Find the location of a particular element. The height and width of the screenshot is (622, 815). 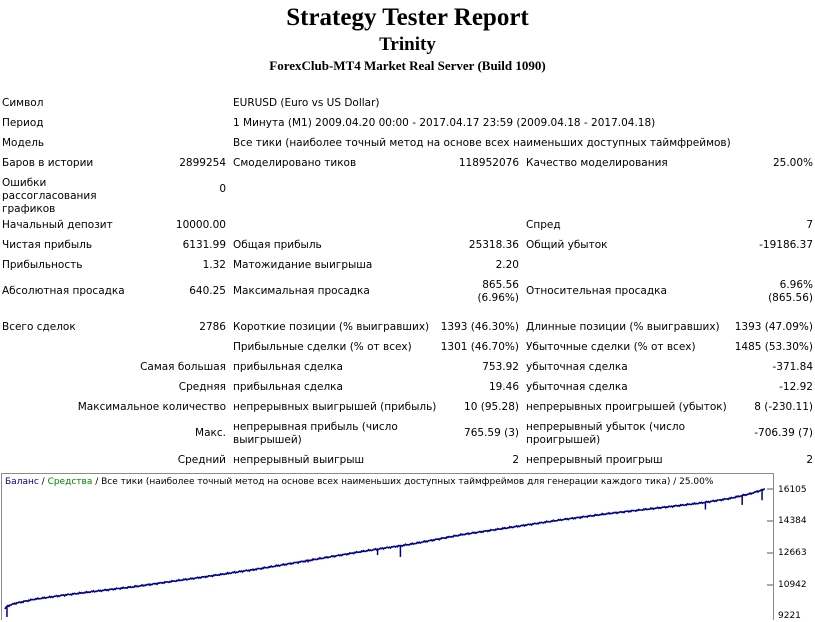

max-drawdown-value: 865.56 is located at coordinates (500, 285).